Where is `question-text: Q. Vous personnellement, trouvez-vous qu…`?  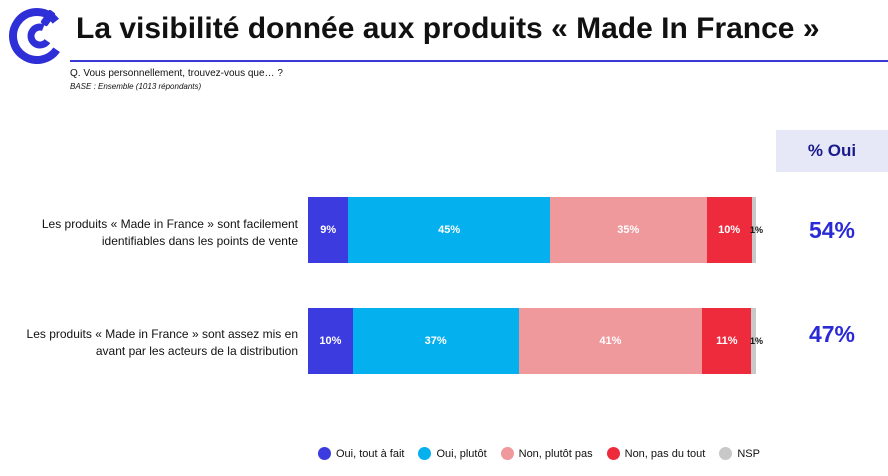 question-text: Q. Vous personnellement, trouvez-vous qu… is located at coordinates (176, 73).